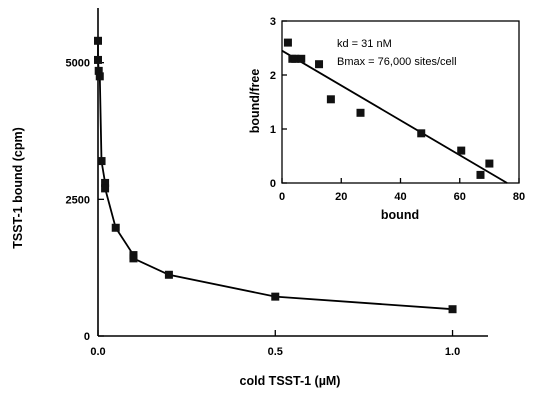 This screenshot has width=538, height=398. I want to click on main-x-axis-title: cold TSST-1 (µM), so click(290, 381).